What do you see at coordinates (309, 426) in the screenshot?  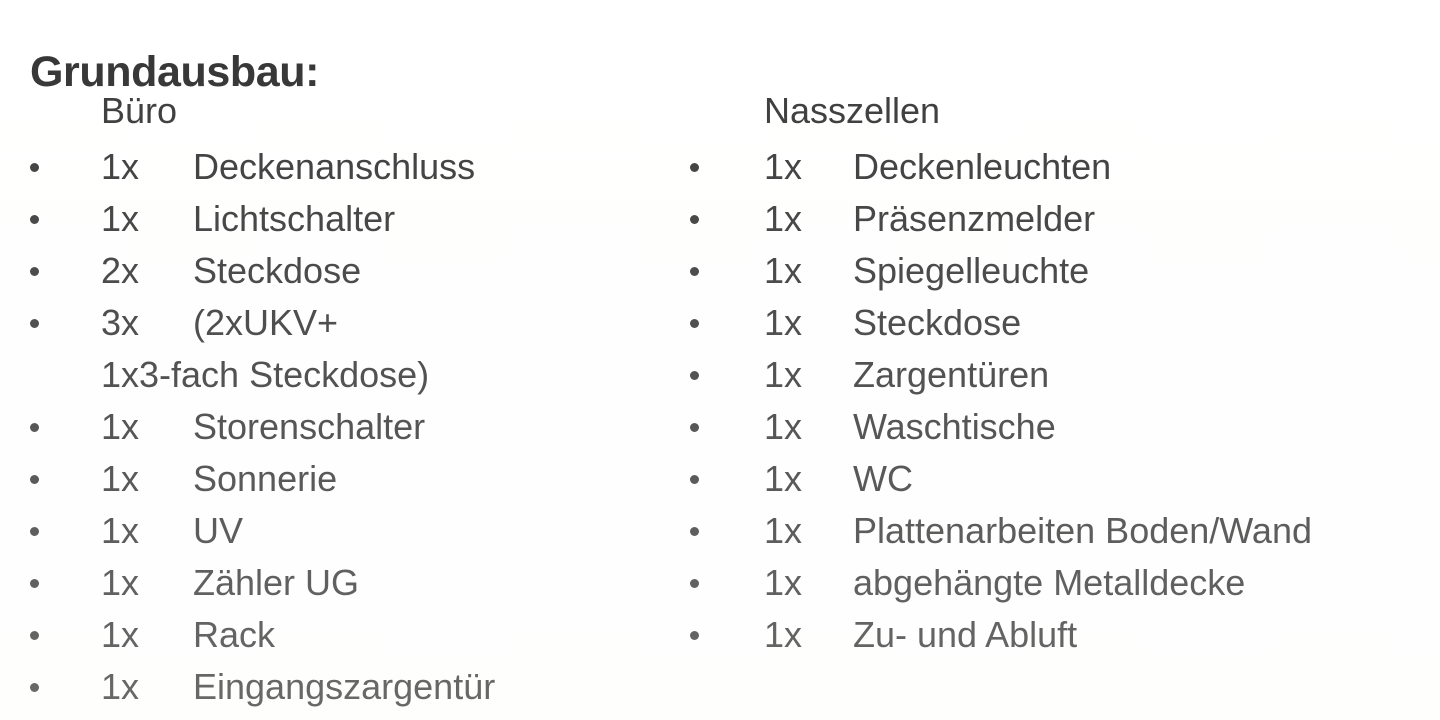 I see `item-label: Storenschalter` at bounding box center [309, 426].